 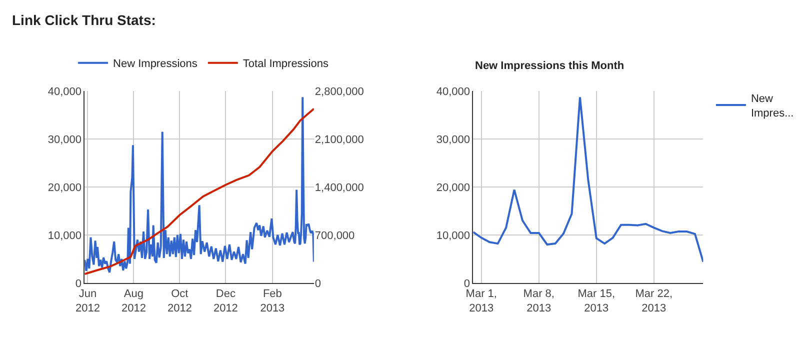 I want to click on y2-tick-label: 700,000, so click(x=334, y=236).